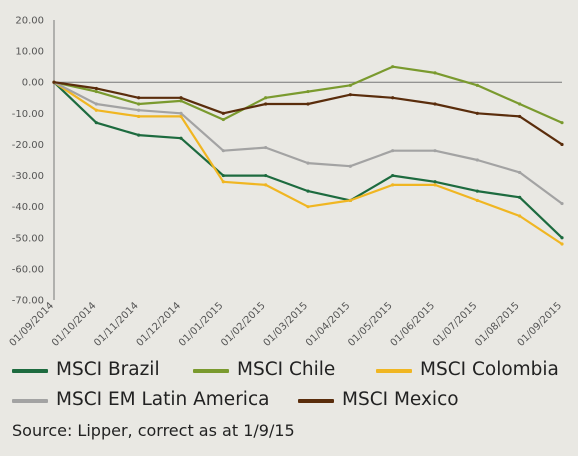 The height and width of the screenshot is (456, 578). Describe the element at coordinates (28, 207) in the screenshot. I see `y-tick-label: -40.00` at that location.